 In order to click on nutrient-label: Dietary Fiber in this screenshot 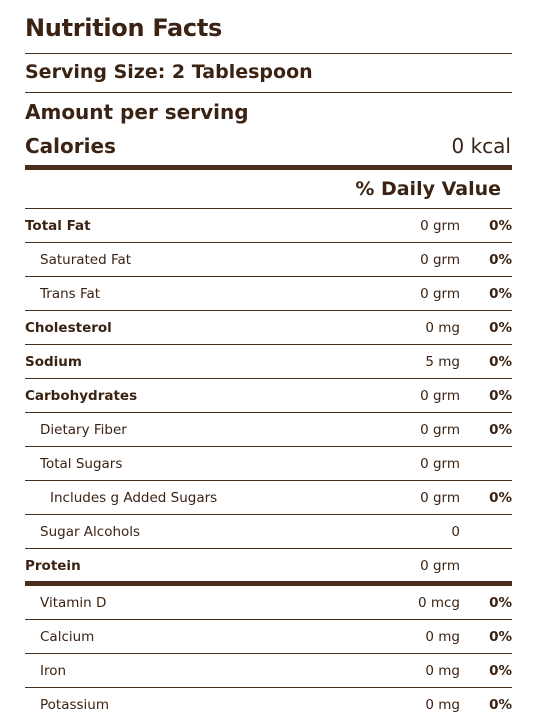, I will do `click(83, 430)`.